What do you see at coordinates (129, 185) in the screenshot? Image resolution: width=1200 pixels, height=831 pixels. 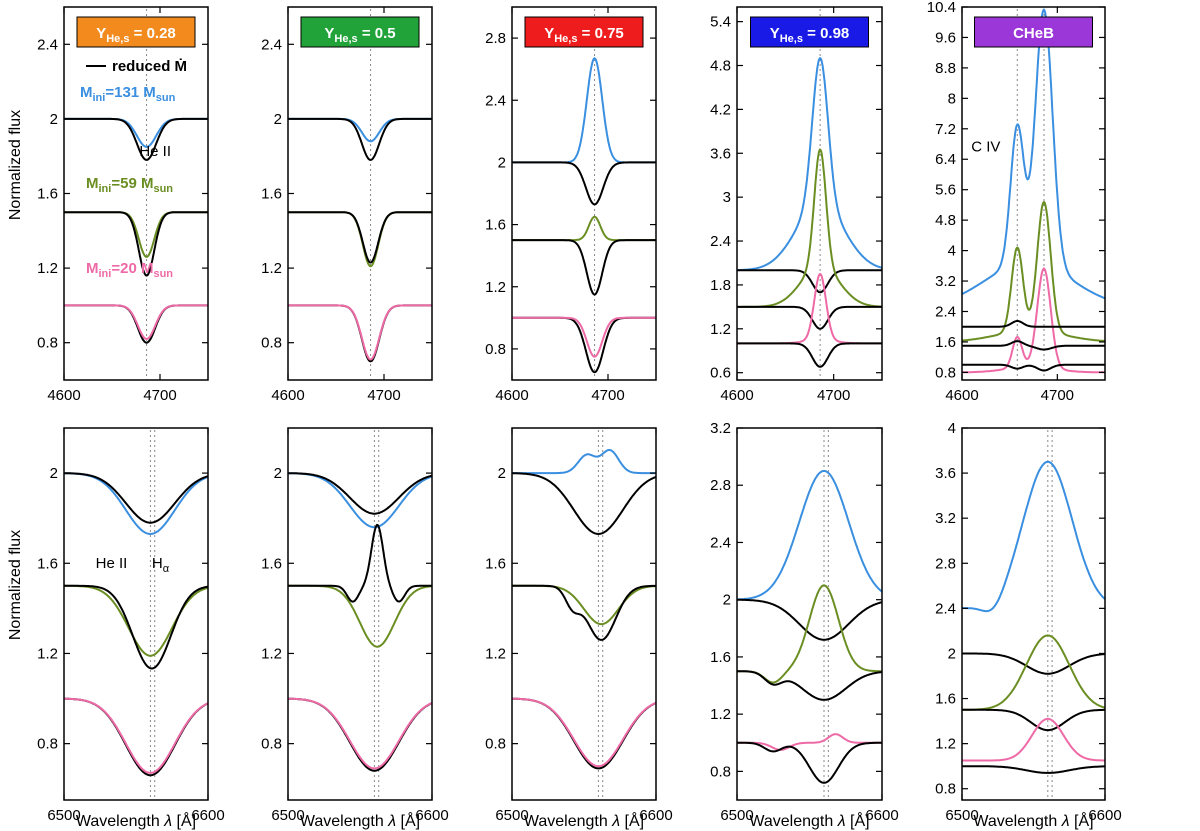 I see `legend-m59: Mini=59 Msun` at bounding box center [129, 185].